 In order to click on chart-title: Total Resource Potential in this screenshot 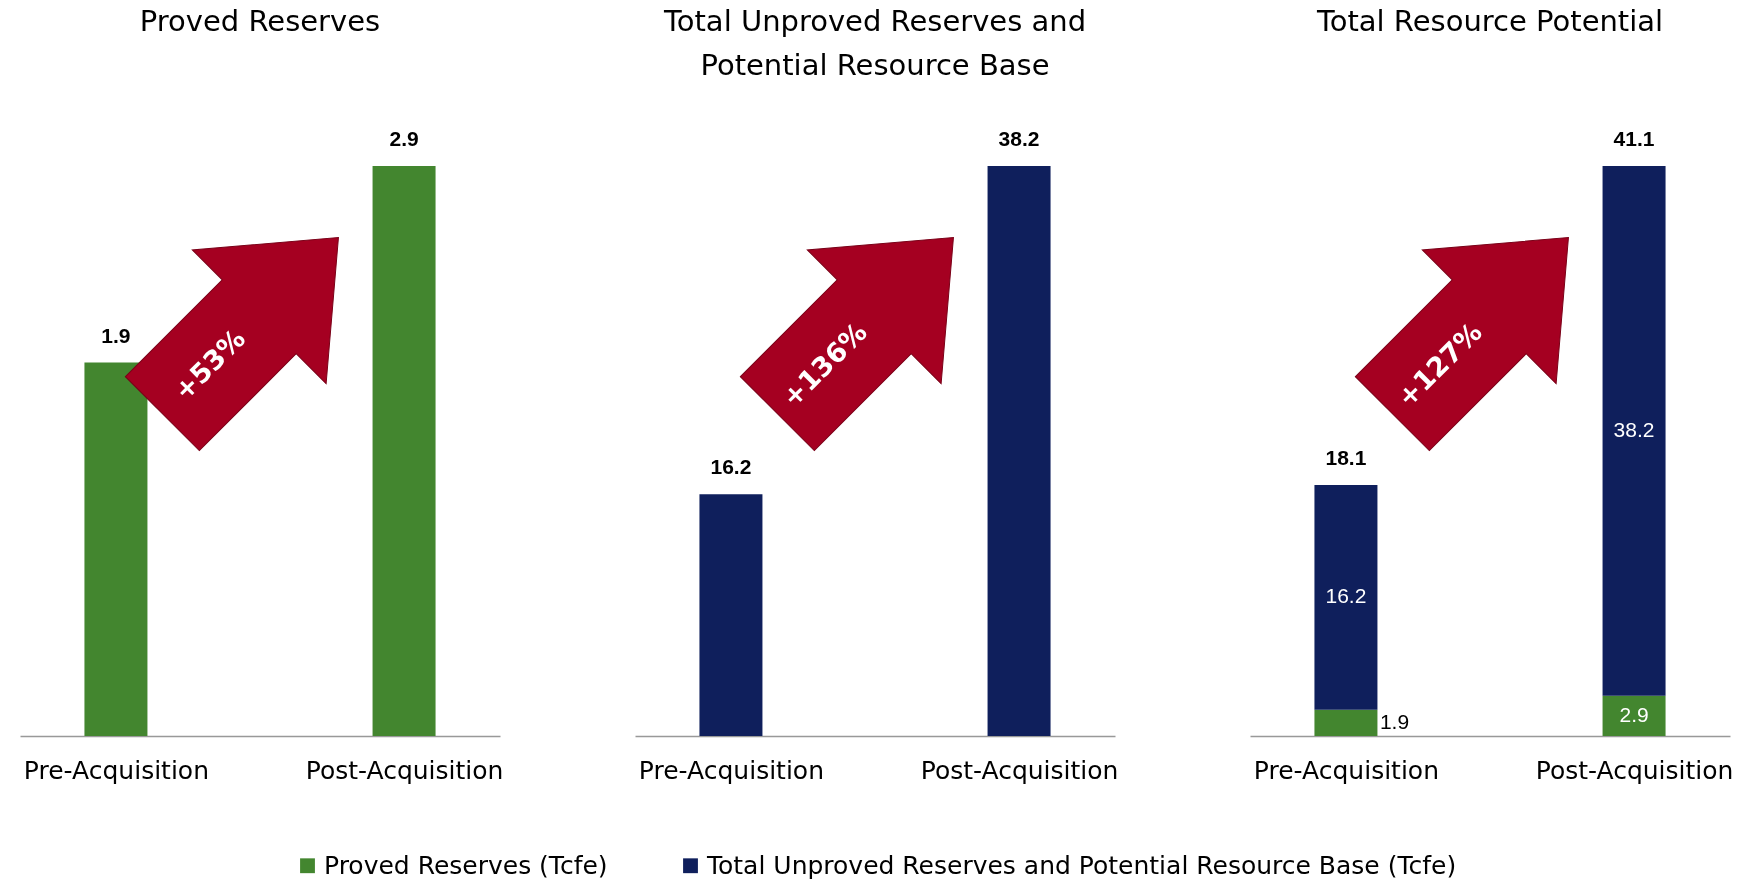, I will do `click(1489, 21)`.